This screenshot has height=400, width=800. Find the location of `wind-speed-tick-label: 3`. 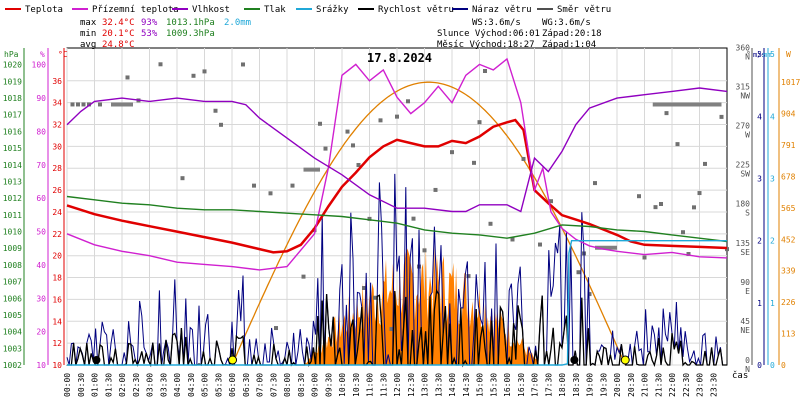

wind-speed-tick-label: 3 is located at coordinates (759, 179).